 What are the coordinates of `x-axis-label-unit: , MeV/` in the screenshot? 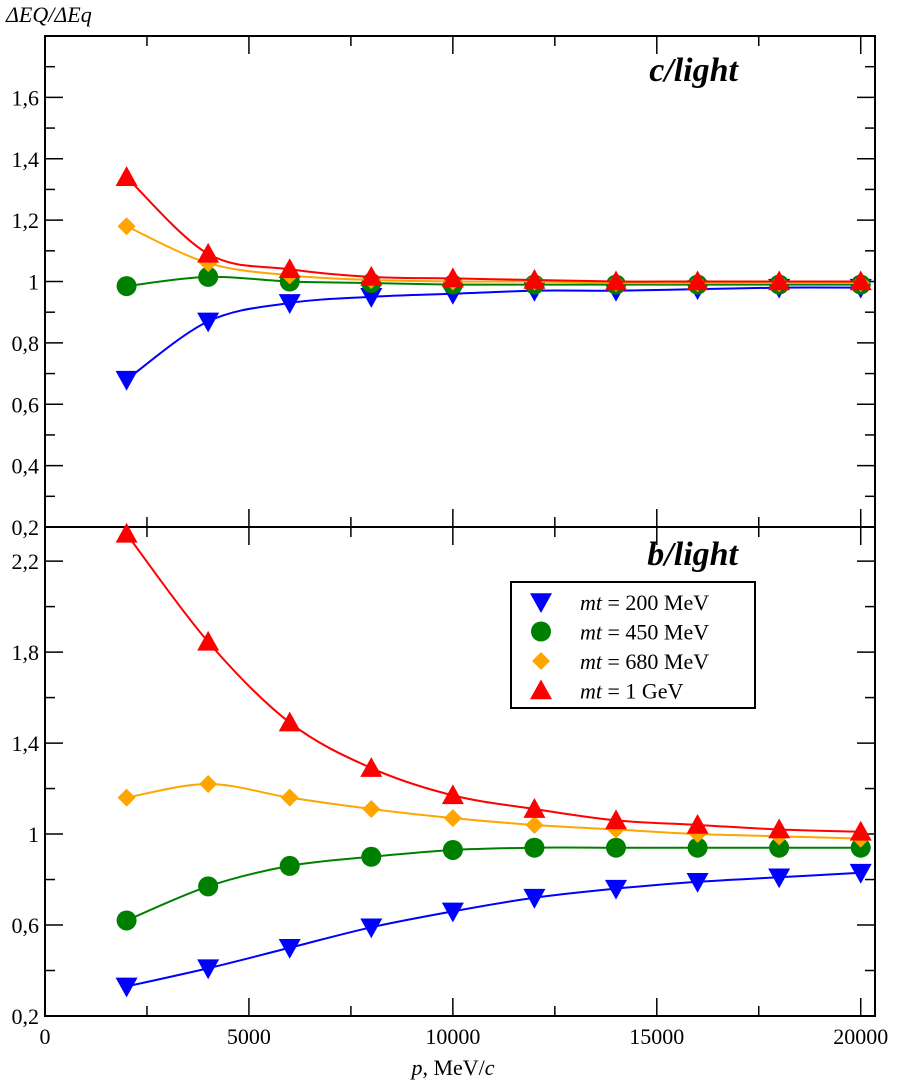 It's located at (453, 1067).